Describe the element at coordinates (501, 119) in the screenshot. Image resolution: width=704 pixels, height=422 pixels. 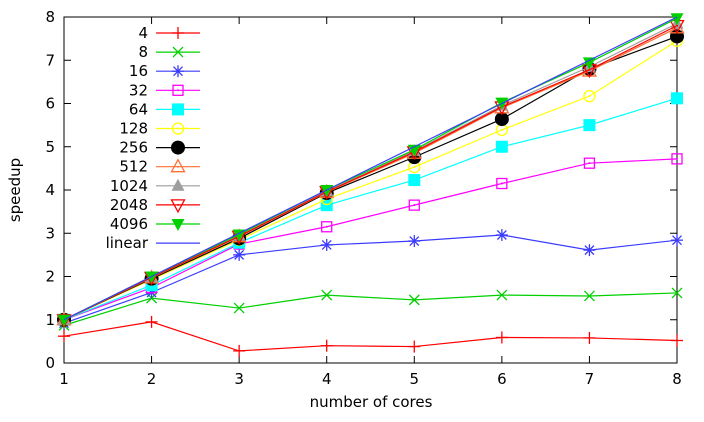
I see `series-256-marker` at that location.